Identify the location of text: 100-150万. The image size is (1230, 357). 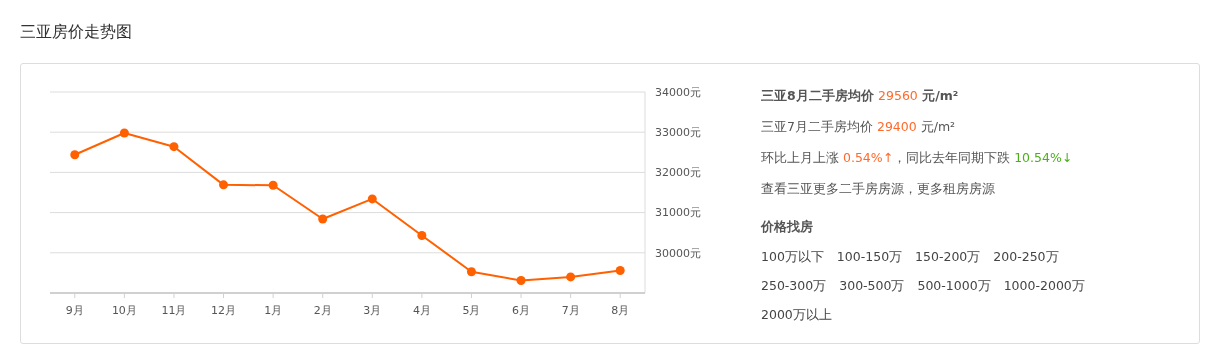
(869, 257).